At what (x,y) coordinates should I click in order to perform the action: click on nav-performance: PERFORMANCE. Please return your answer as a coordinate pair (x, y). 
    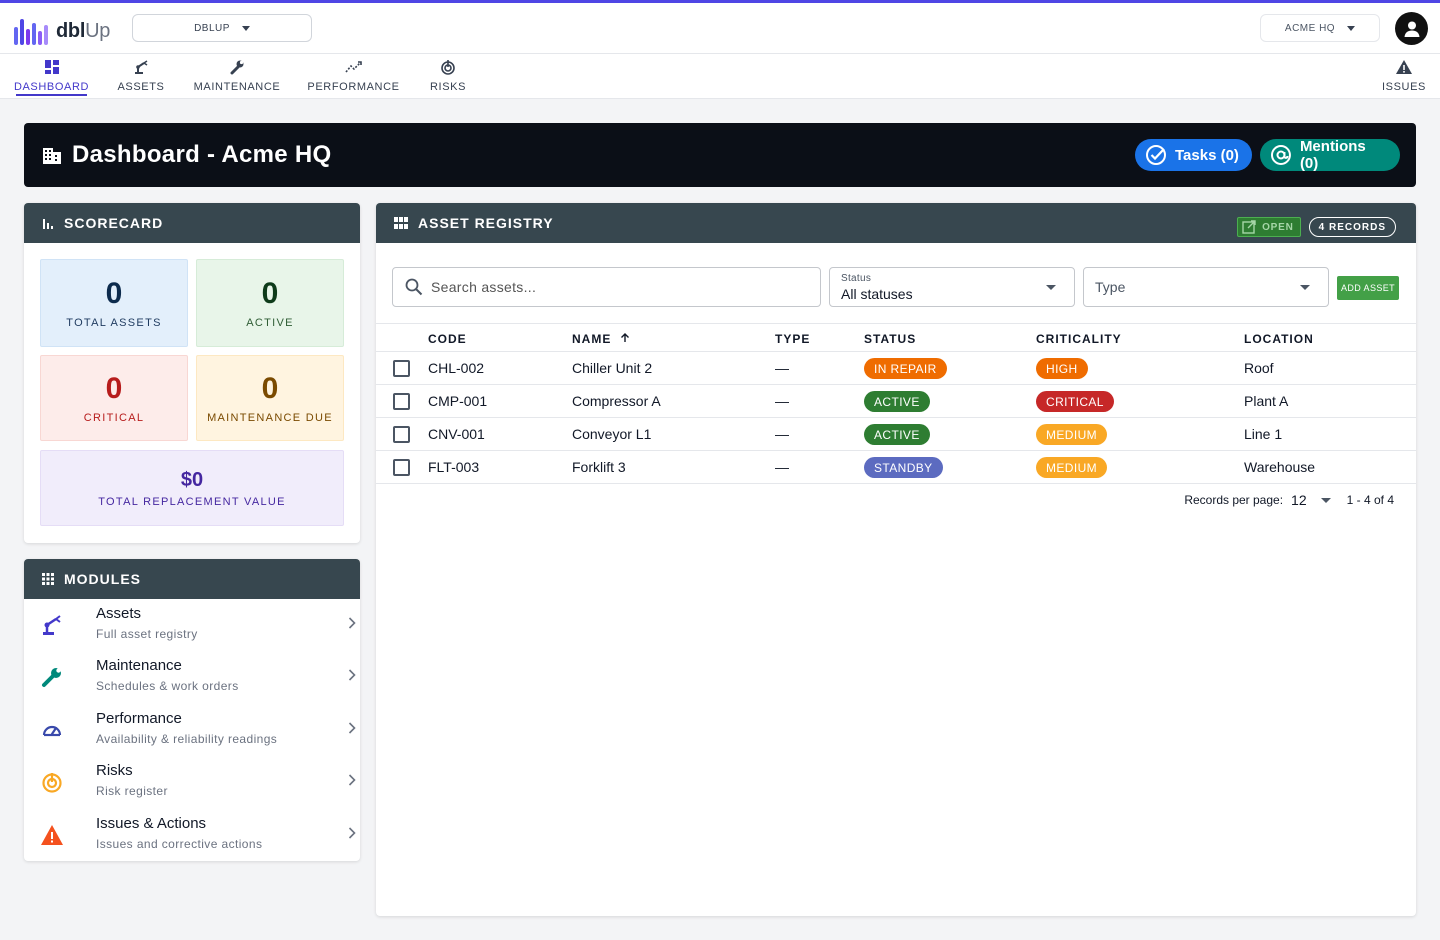
    Looking at the image, I should click on (353, 76).